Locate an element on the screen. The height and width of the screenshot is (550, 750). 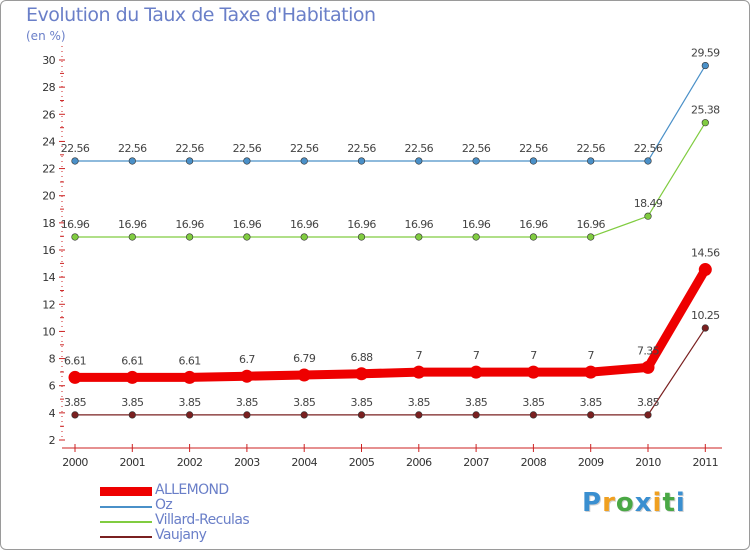
proxiti-logo: Proxiti is located at coordinates (634, 503).